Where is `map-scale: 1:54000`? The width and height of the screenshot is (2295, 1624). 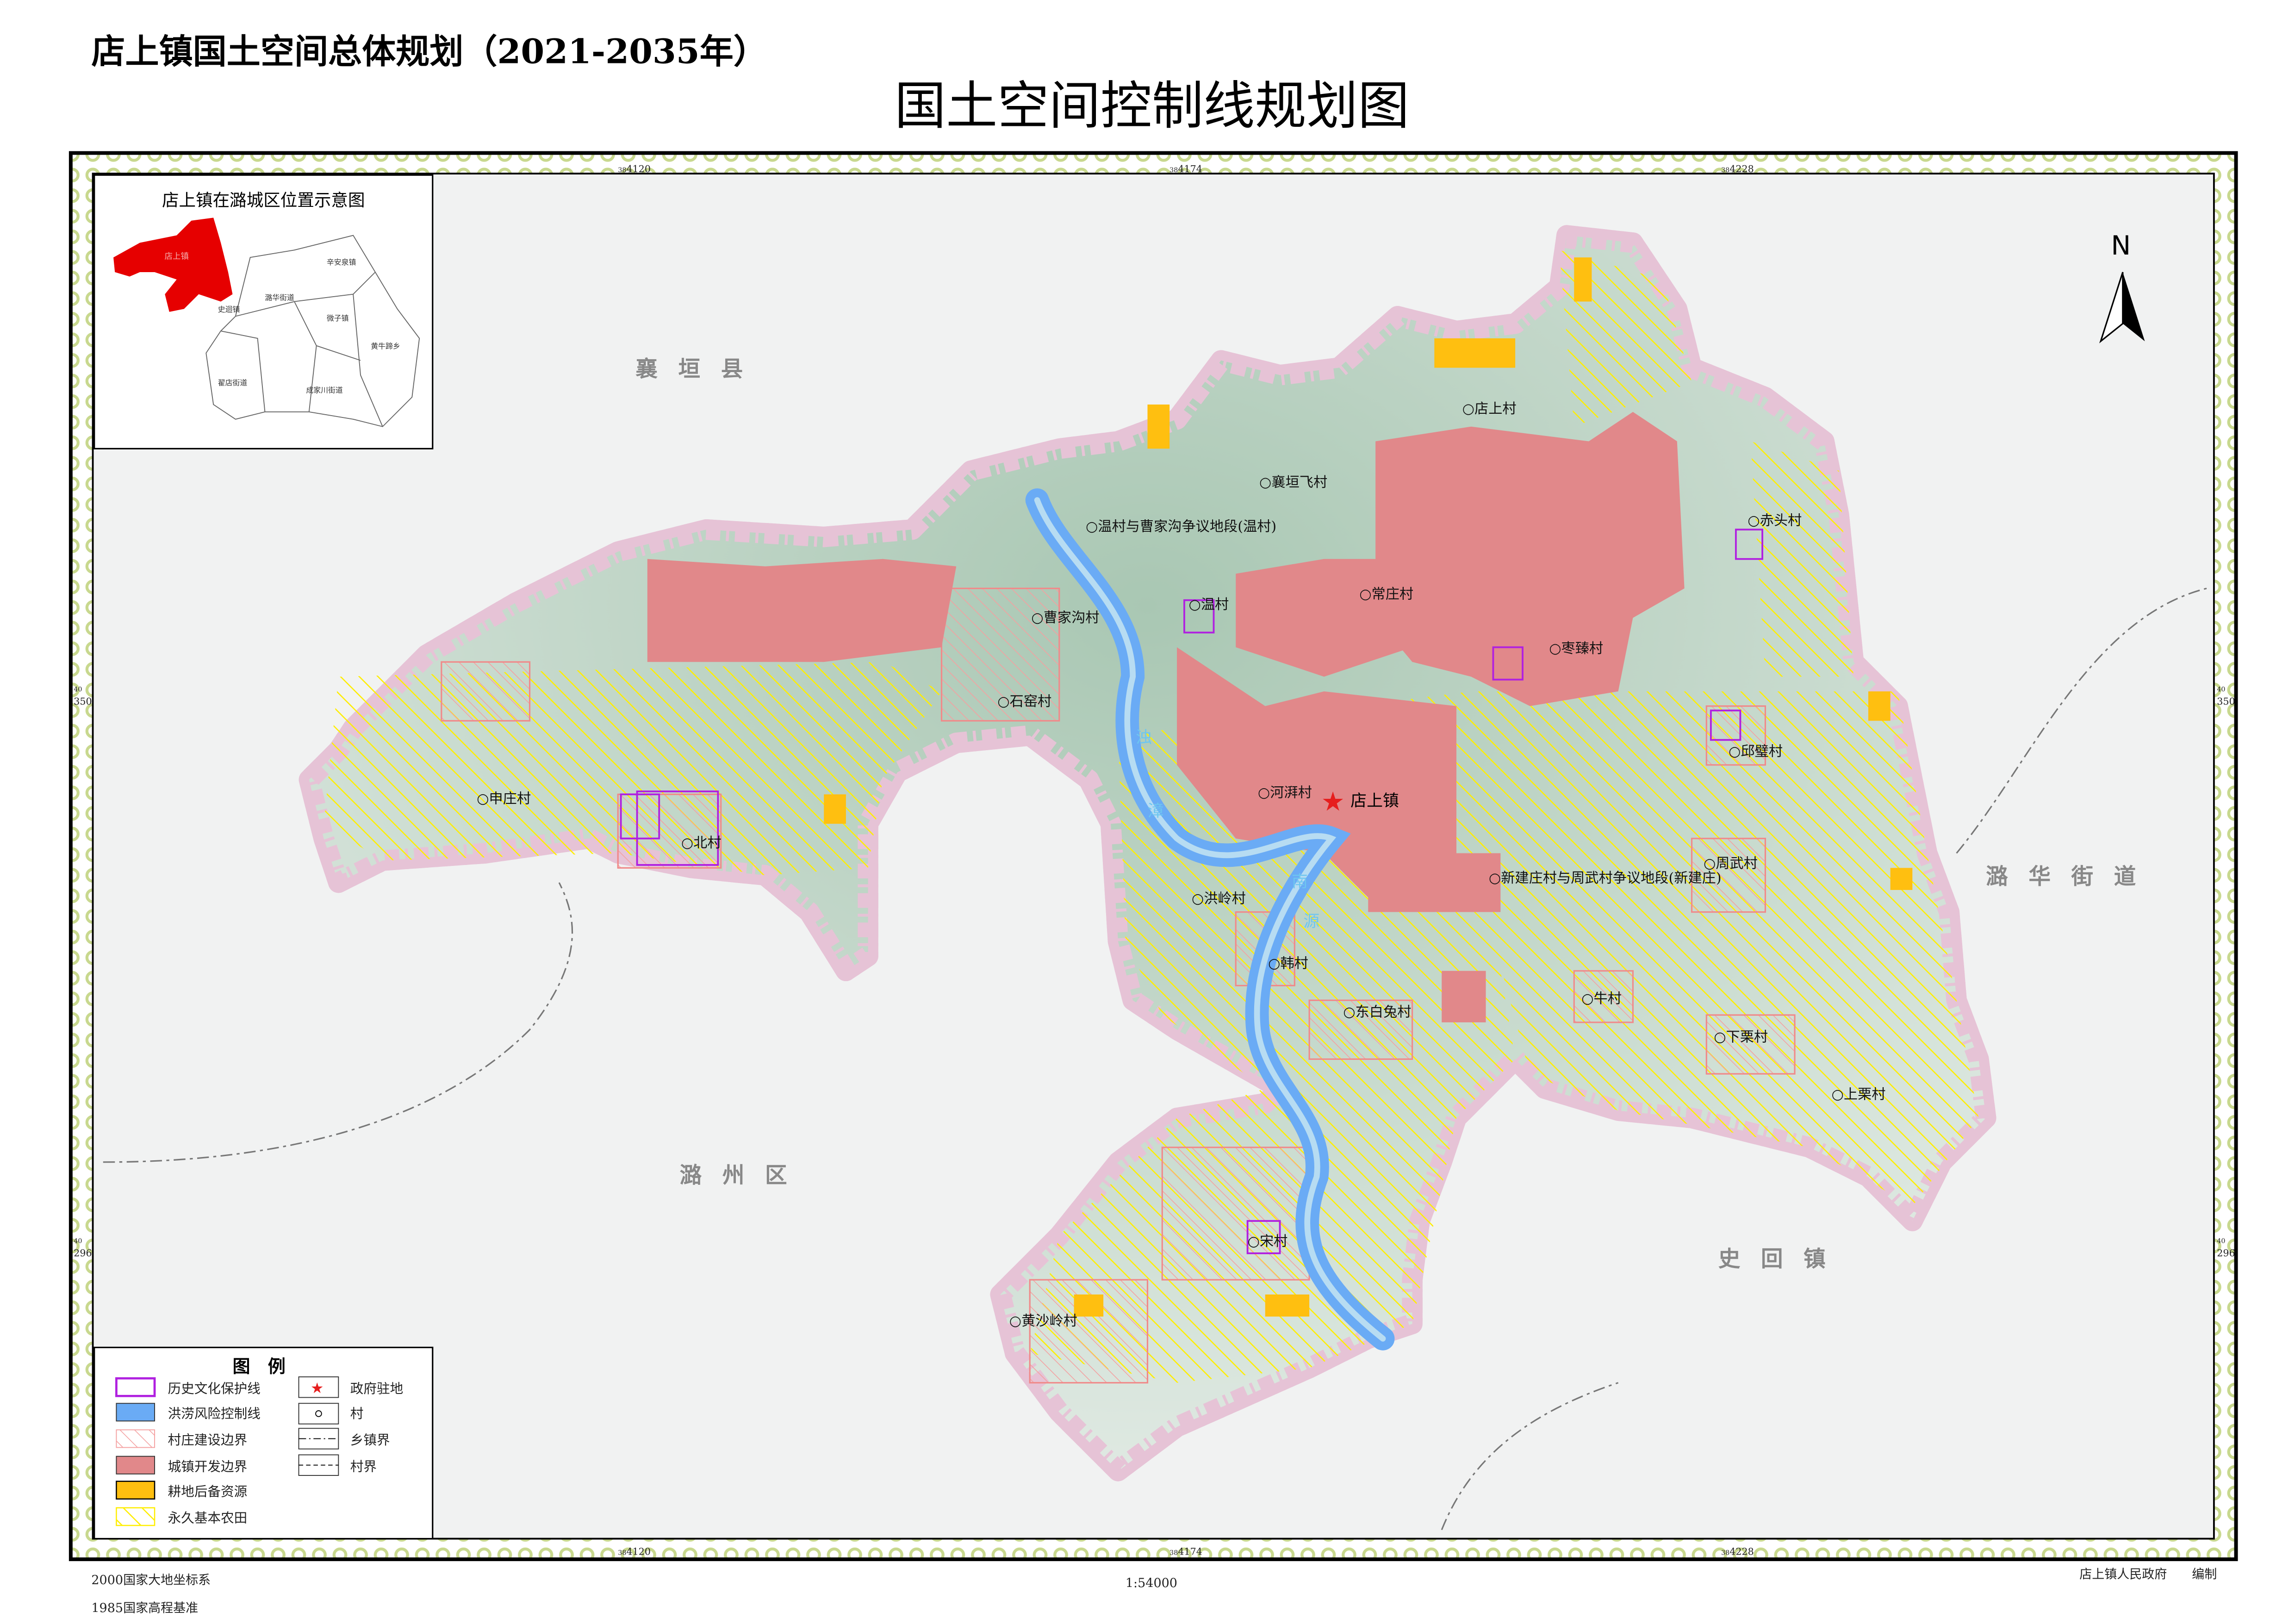 map-scale: 1:54000 is located at coordinates (1151, 1583).